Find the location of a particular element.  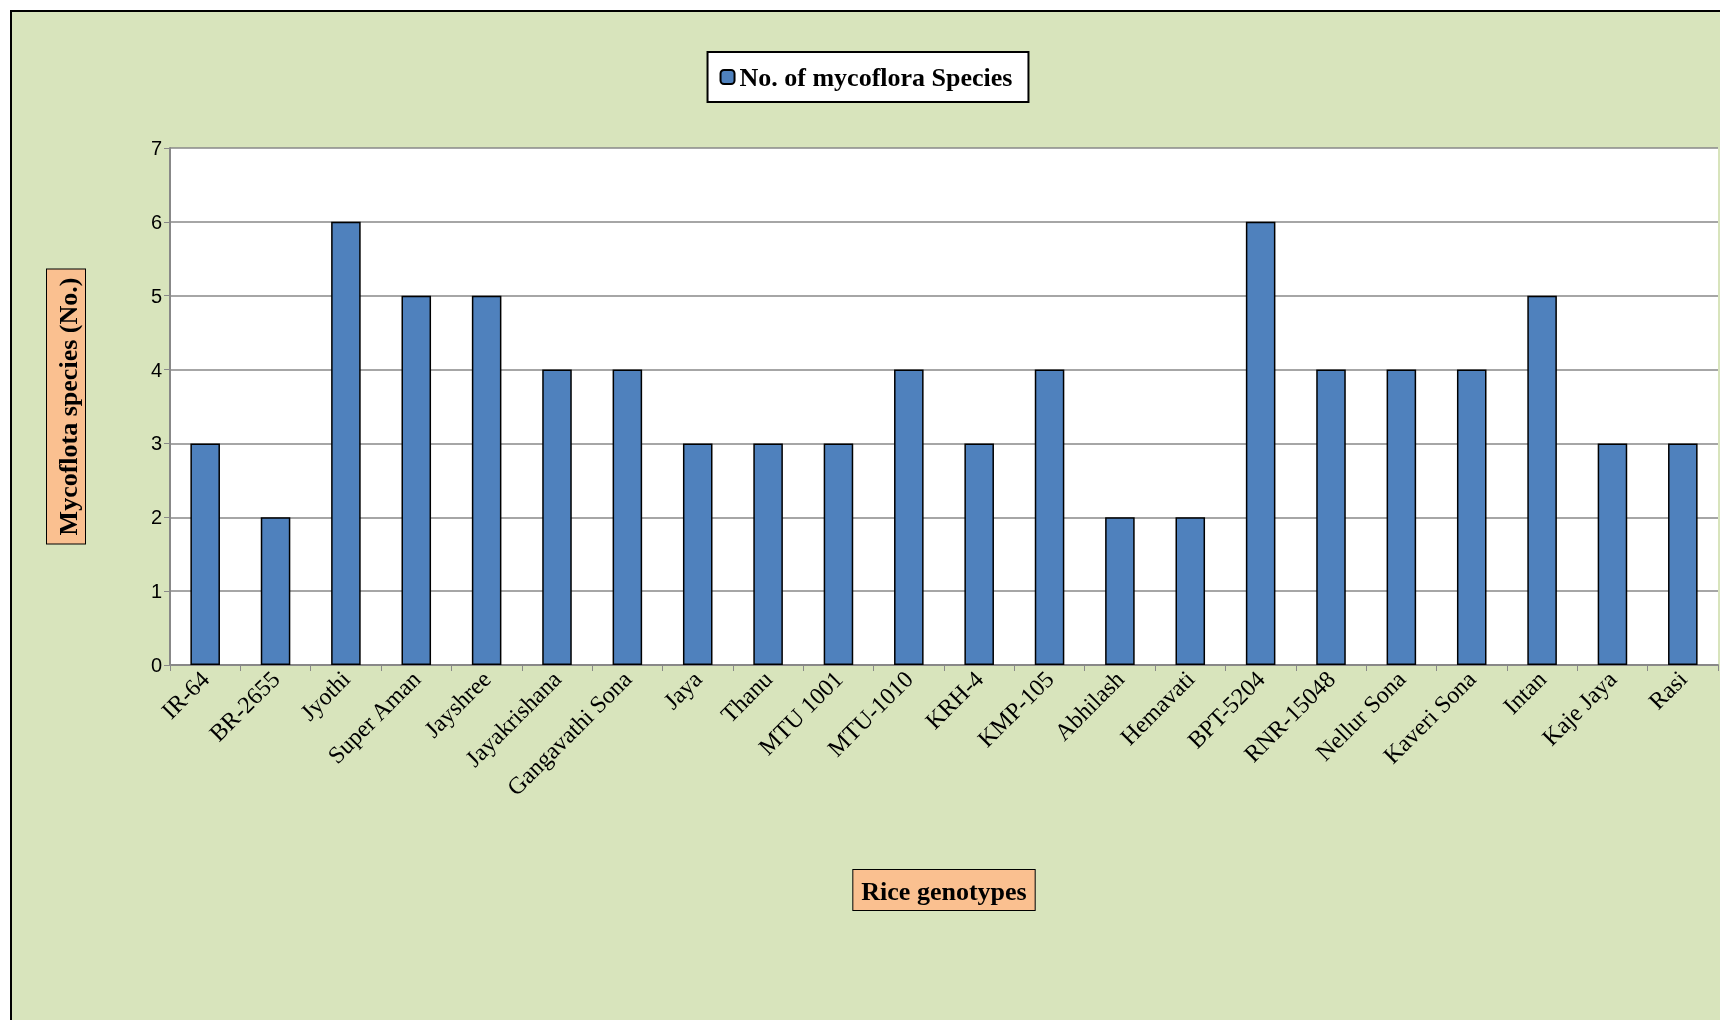

x-tick-label: Jaya is located at coordinates (683, 690).